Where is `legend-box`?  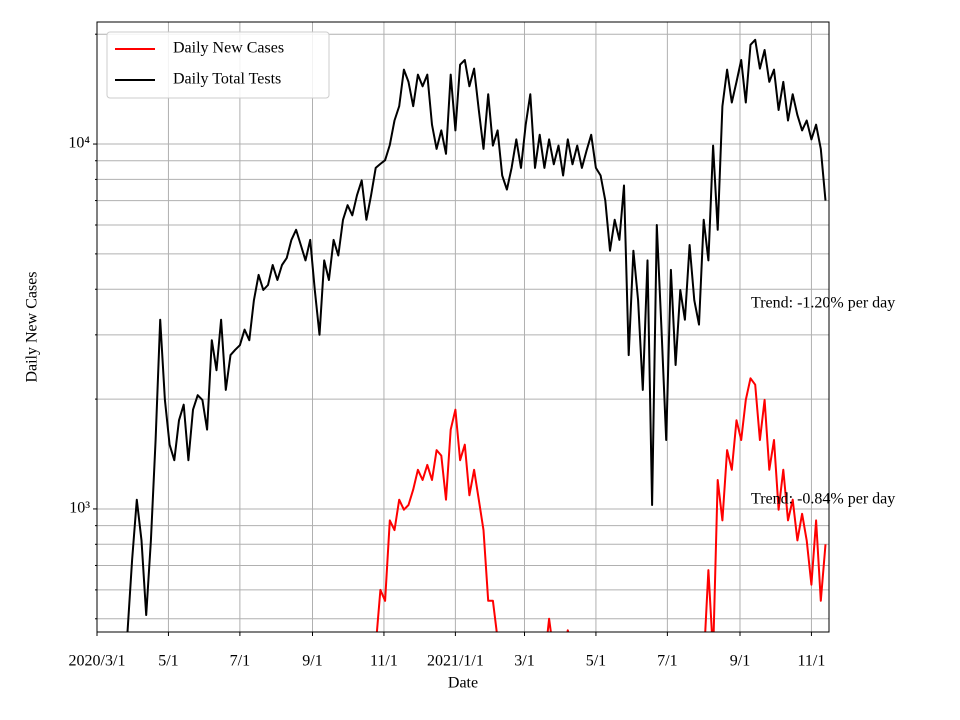 legend-box is located at coordinates (218, 65).